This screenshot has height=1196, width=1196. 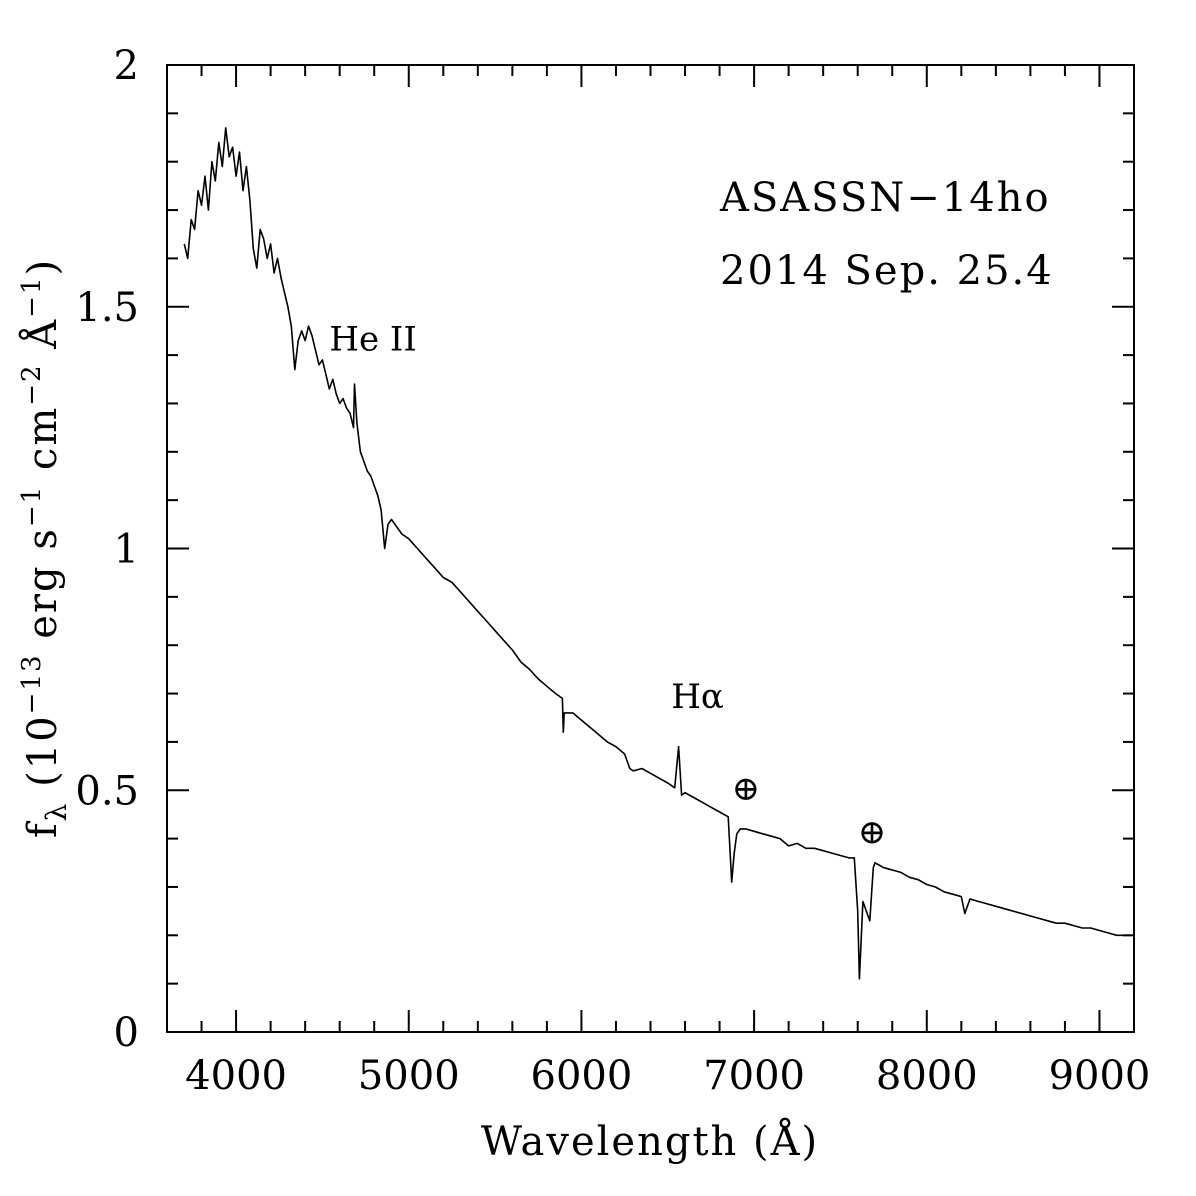 I want to click on y-tick-label: 1, so click(x=126, y=550).